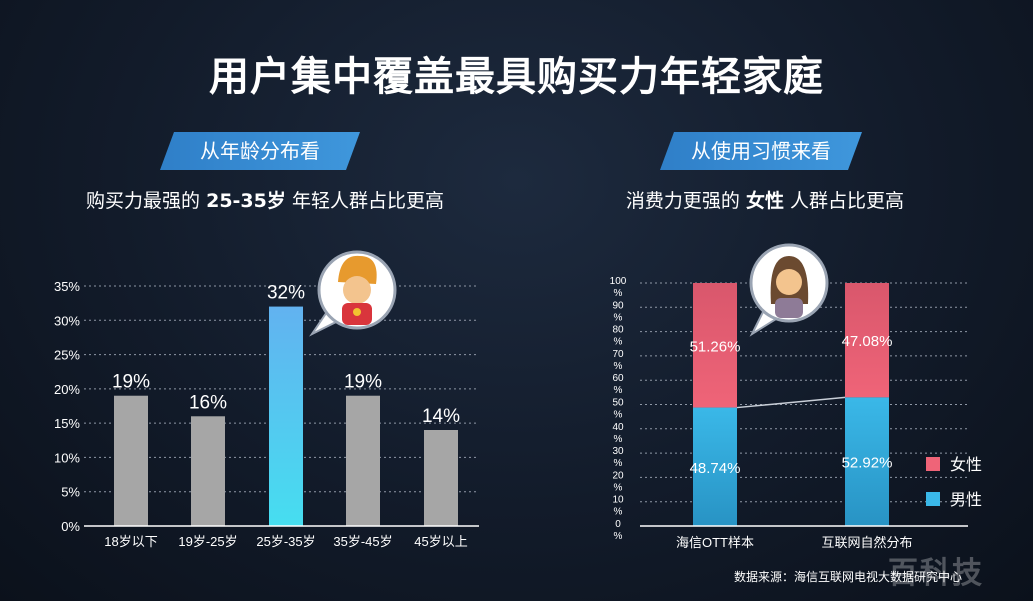  Describe the element at coordinates (67, 423) in the screenshot. I see `age-y-tick-label: 15%` at that location.